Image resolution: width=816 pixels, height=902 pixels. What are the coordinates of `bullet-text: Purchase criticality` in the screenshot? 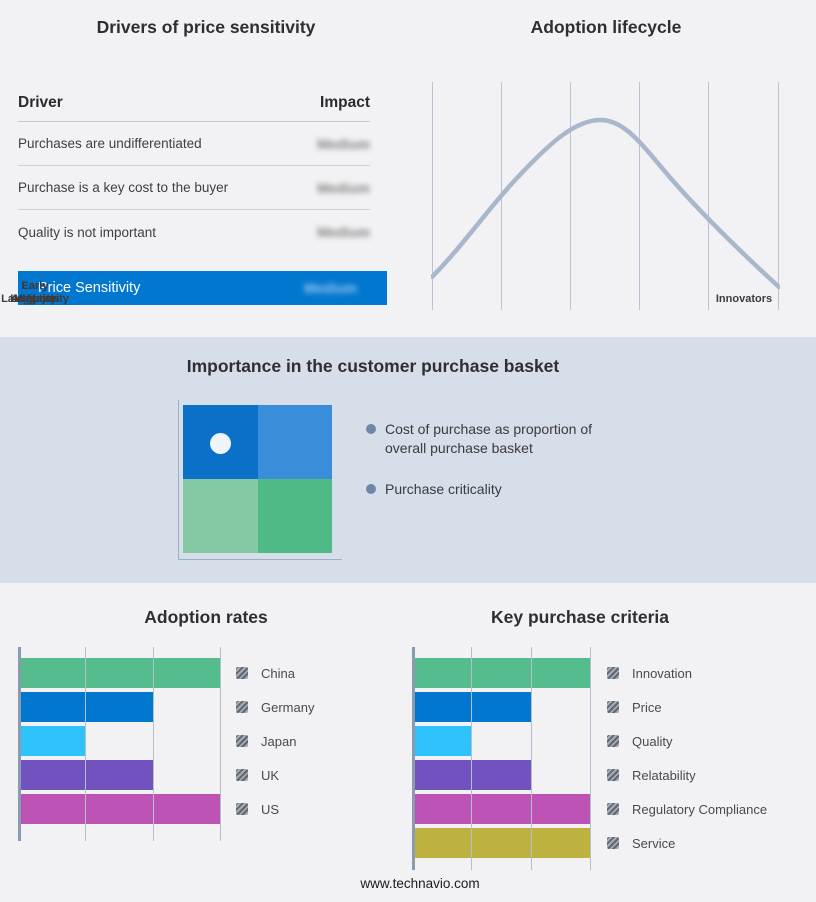 It's located at (443, 489).